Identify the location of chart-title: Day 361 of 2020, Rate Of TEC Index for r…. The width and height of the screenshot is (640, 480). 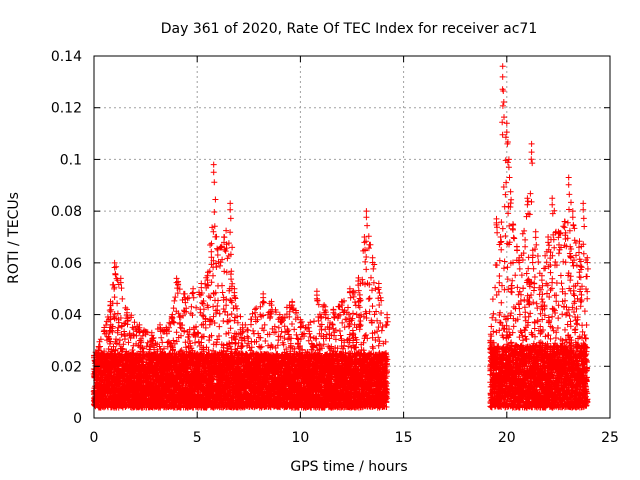
(349, 29).